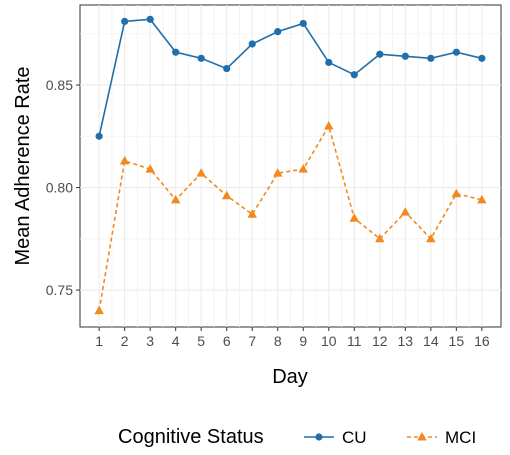 The width and height of the screenshot is (510, 455). Describe the element at coordinates (59, 188) in the screenshot. I see `y-tick-label: 0.80` at that location.